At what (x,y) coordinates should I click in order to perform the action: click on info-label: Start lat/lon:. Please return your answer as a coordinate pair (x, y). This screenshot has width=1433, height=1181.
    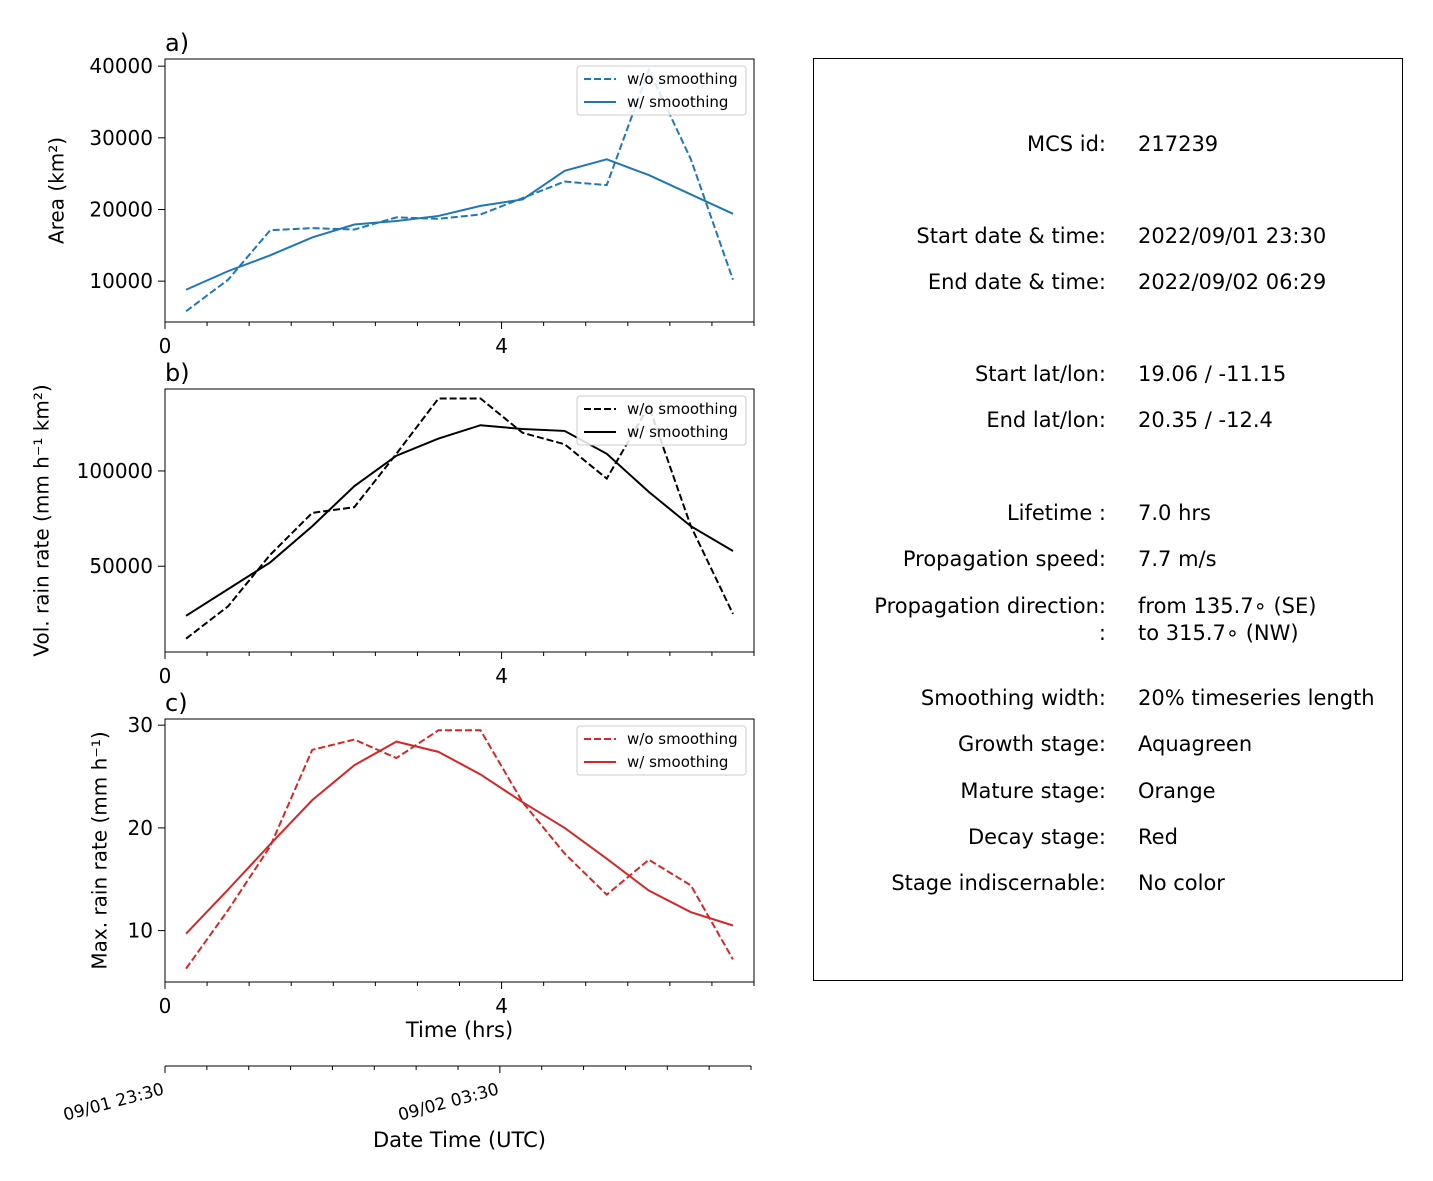
    Looking at the image, I should click on (1040, 374).